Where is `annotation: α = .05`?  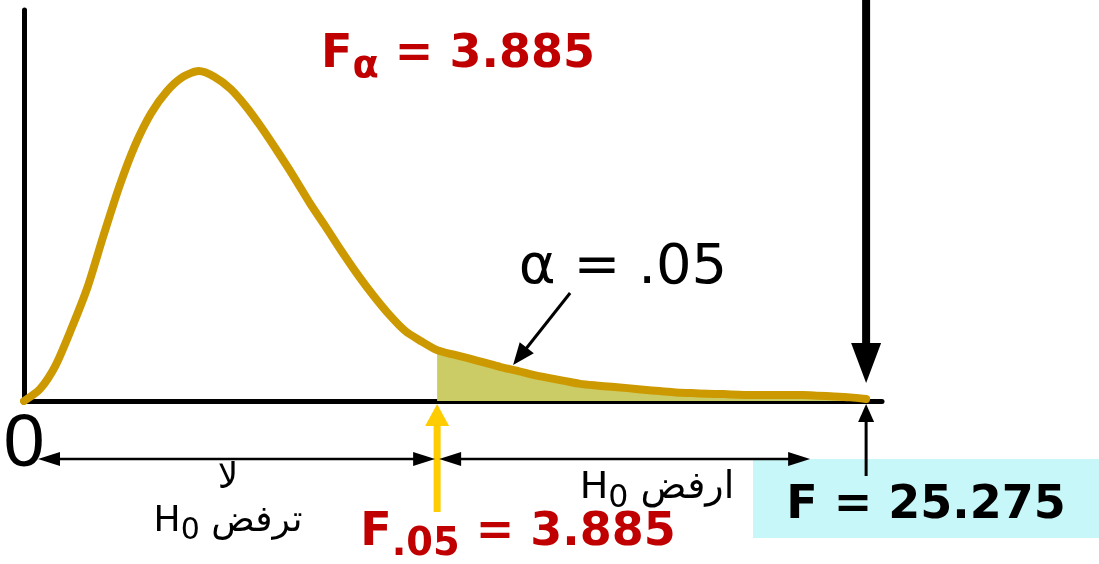
annotation: α = .05 is located at coordinates (623, 263).